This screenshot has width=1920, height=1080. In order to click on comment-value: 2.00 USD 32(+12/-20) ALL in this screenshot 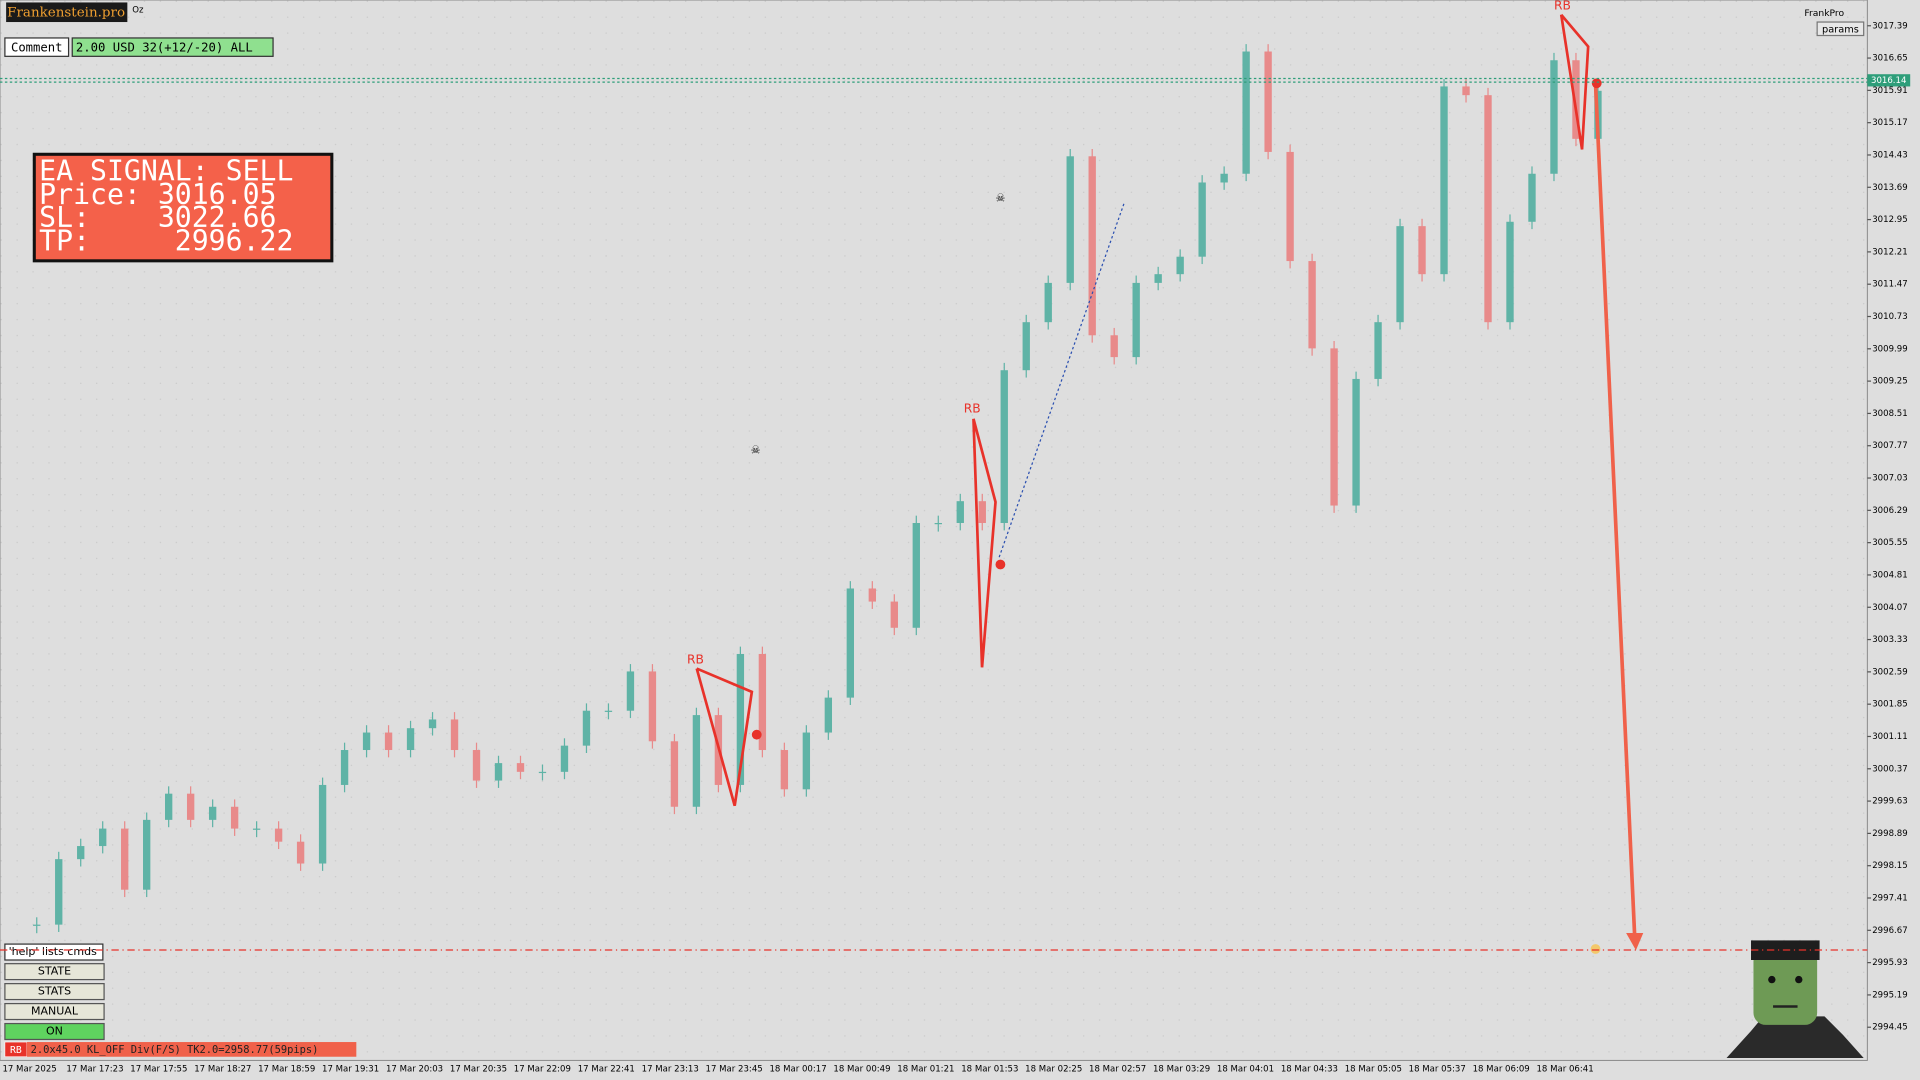, I will do `click(164, 47)`.